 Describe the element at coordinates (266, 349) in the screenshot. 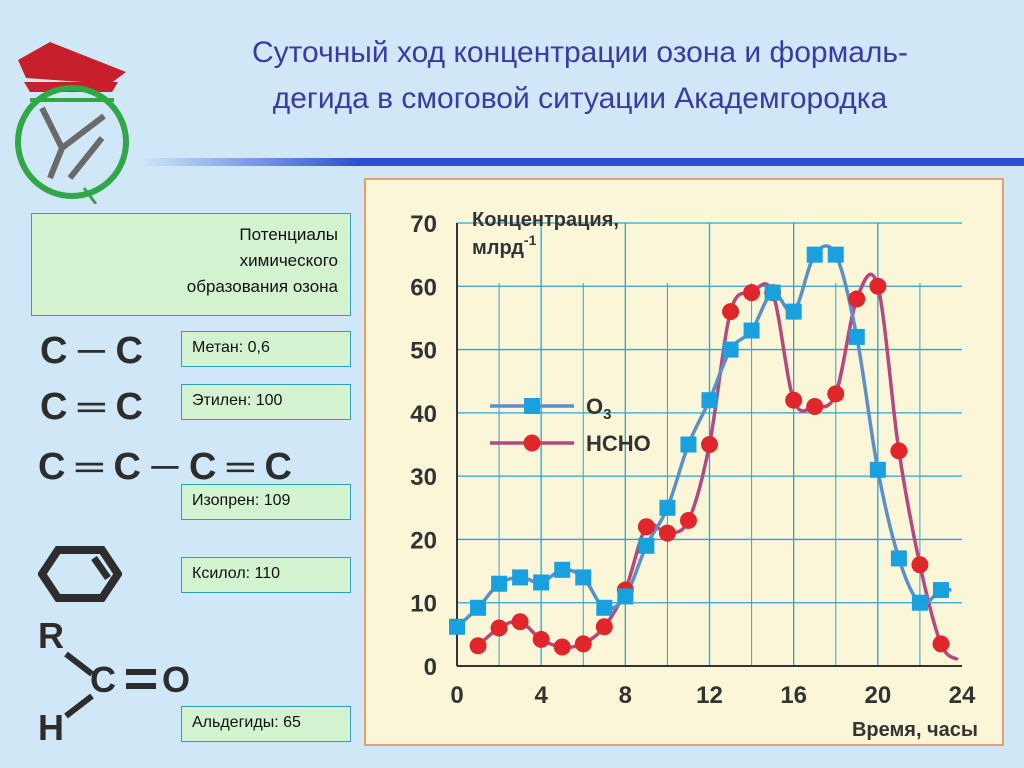

I see `methane-box: Метан: 0,6` at that location.